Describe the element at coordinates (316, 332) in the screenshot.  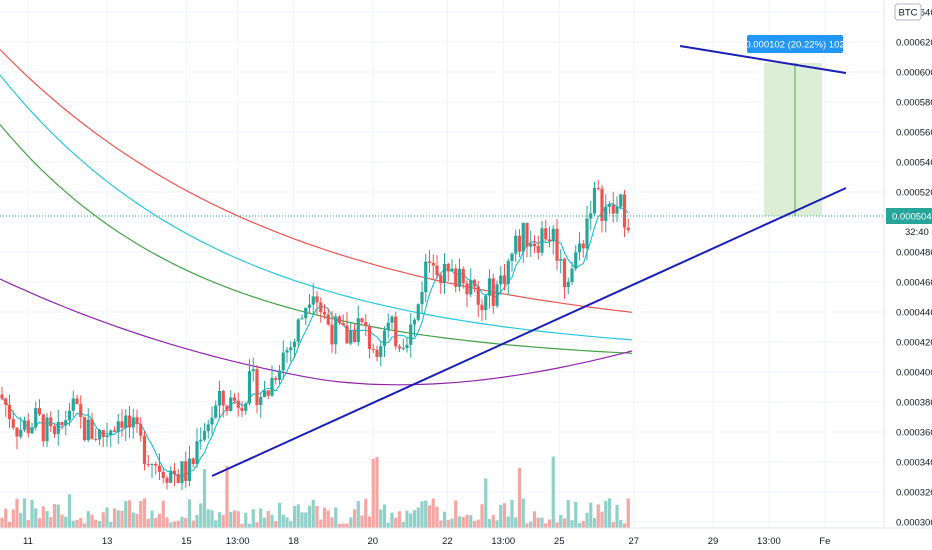
I see `ma-purple-line` at that location.